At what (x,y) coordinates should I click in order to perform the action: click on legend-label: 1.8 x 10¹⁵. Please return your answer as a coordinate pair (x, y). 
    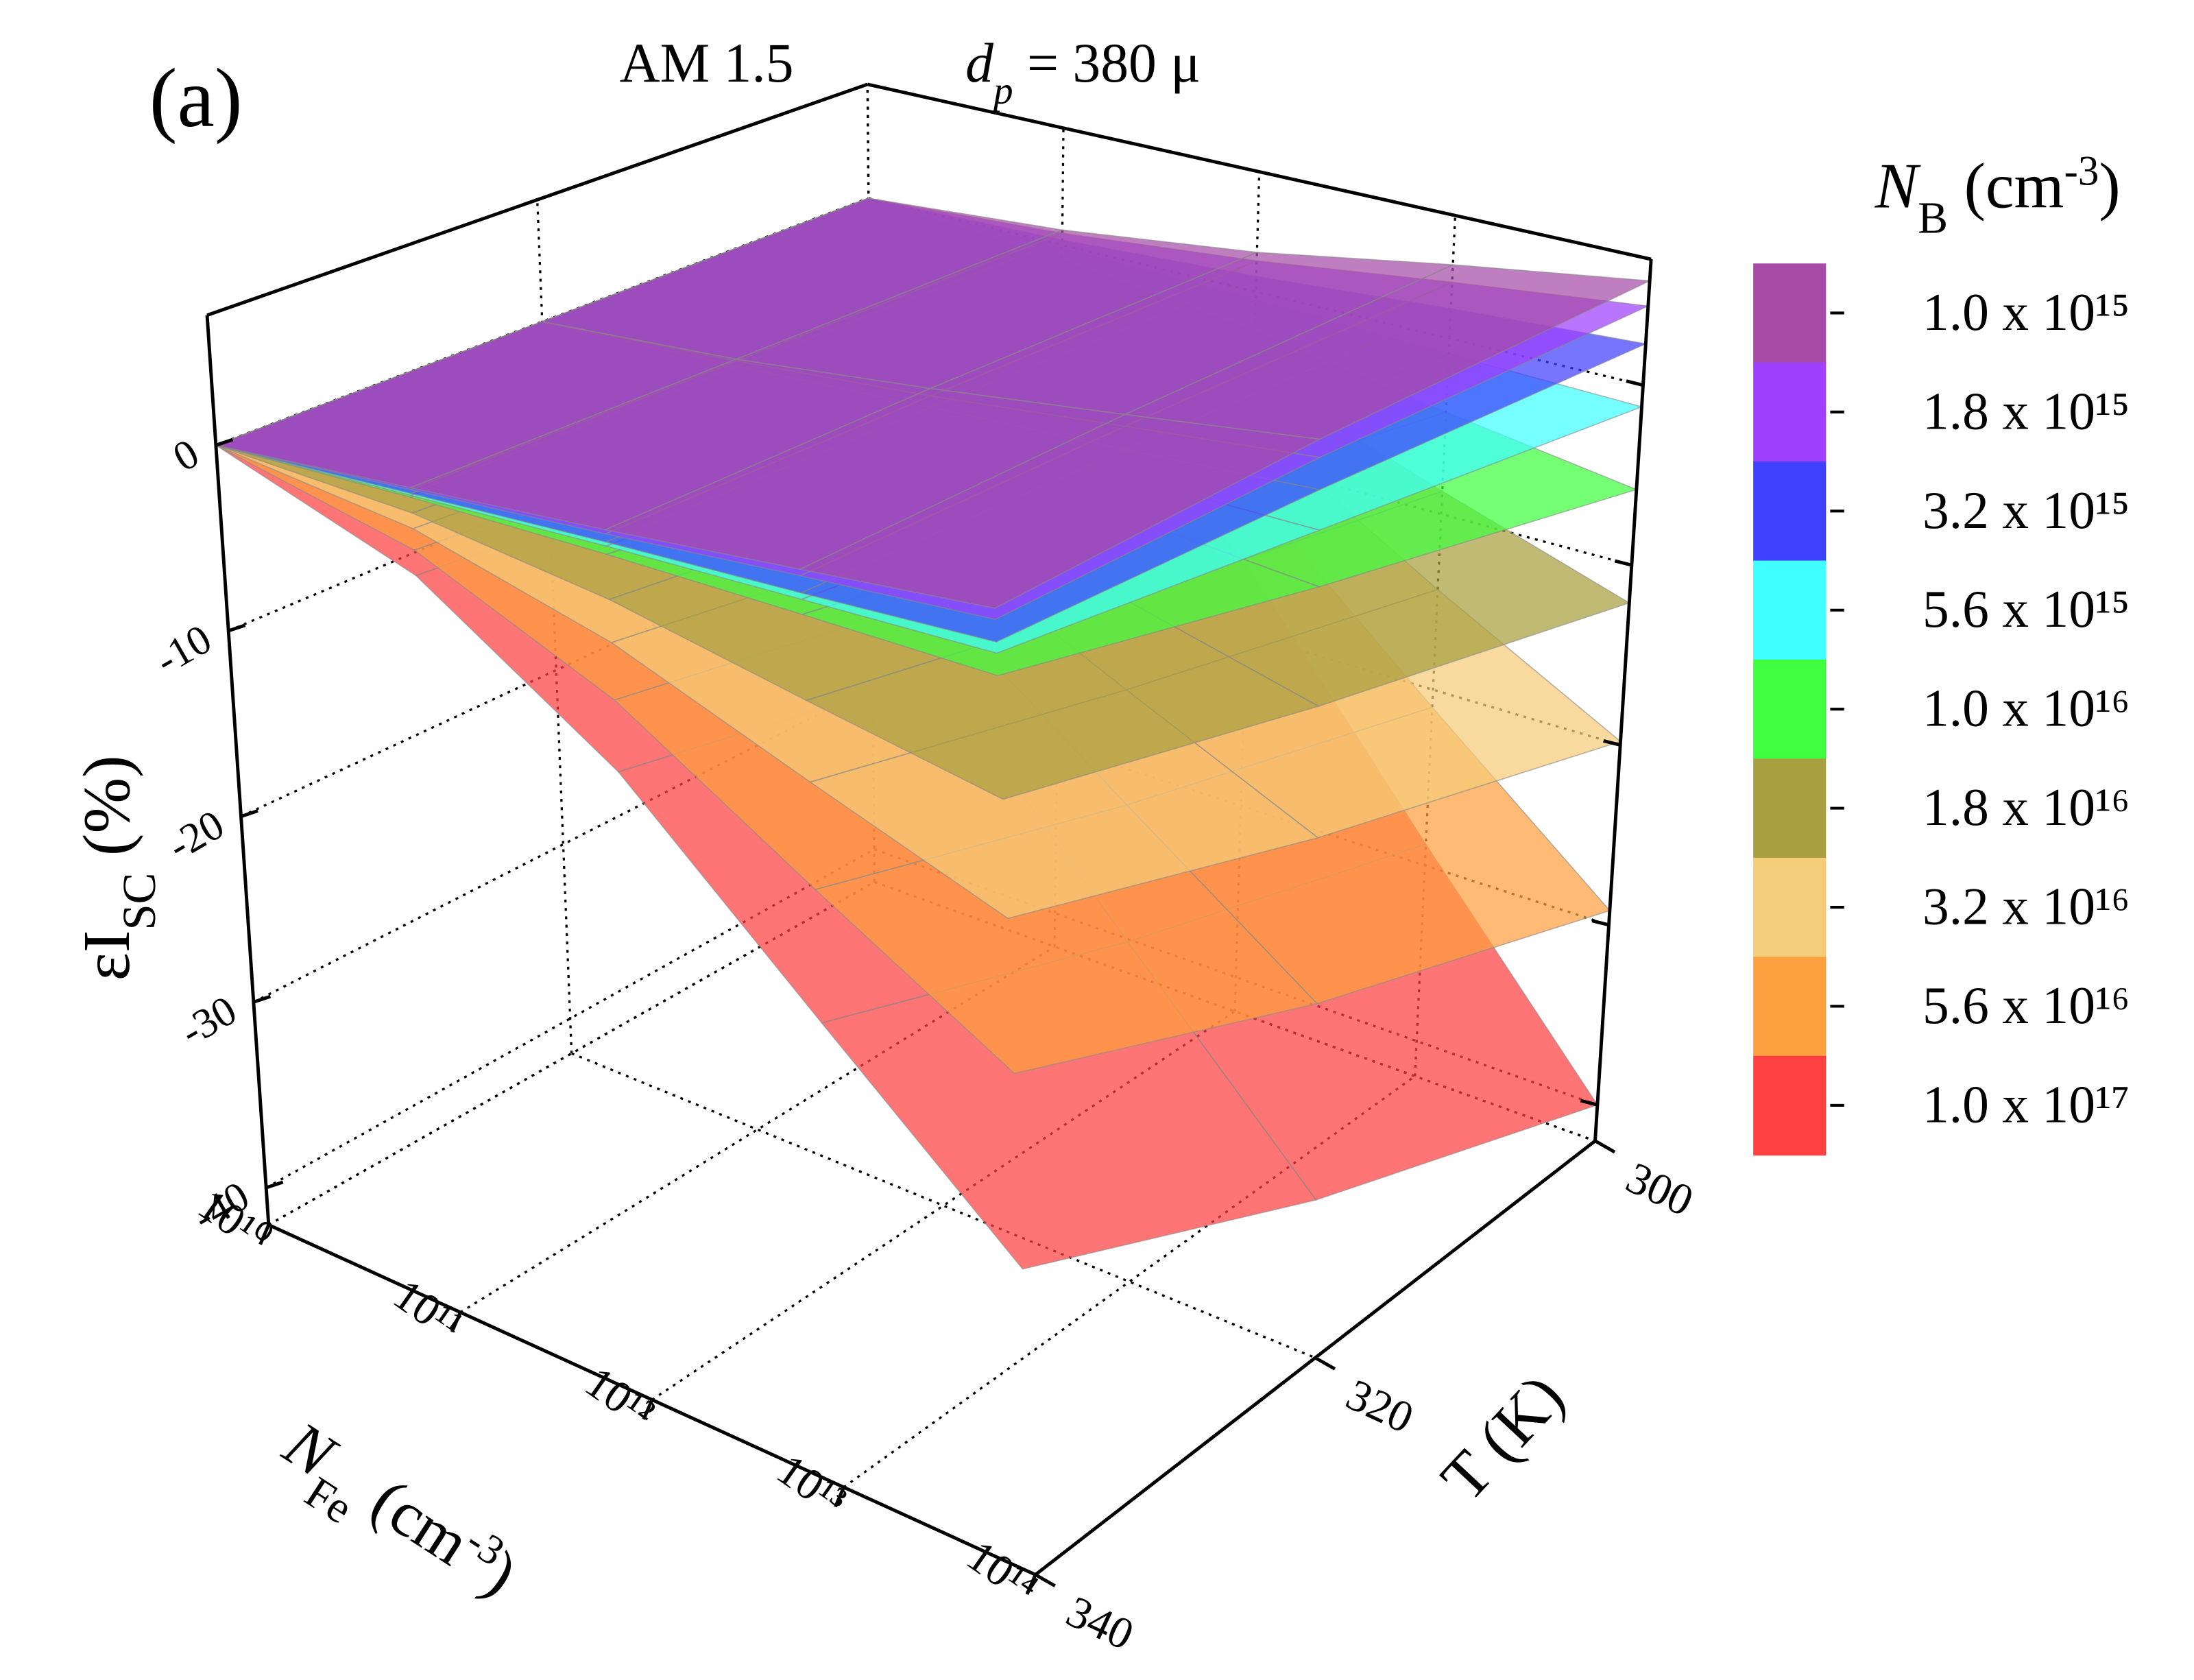
    Looking at the image, I should click on (2026, 410).